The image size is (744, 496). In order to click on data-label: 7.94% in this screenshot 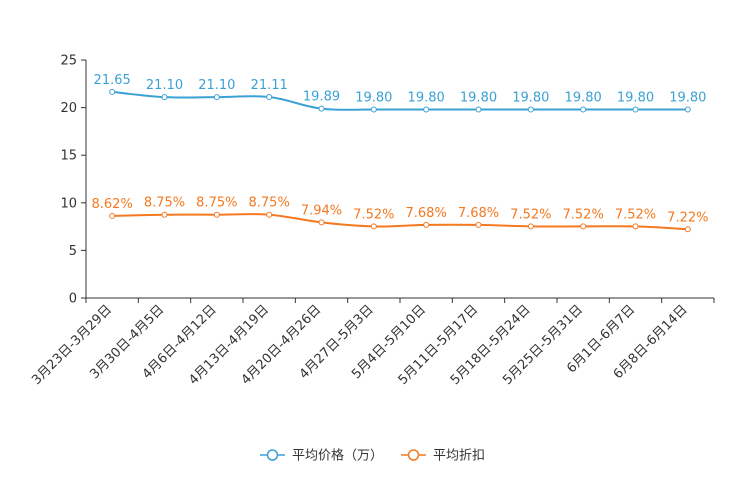, I will do `click(321, 210)`.